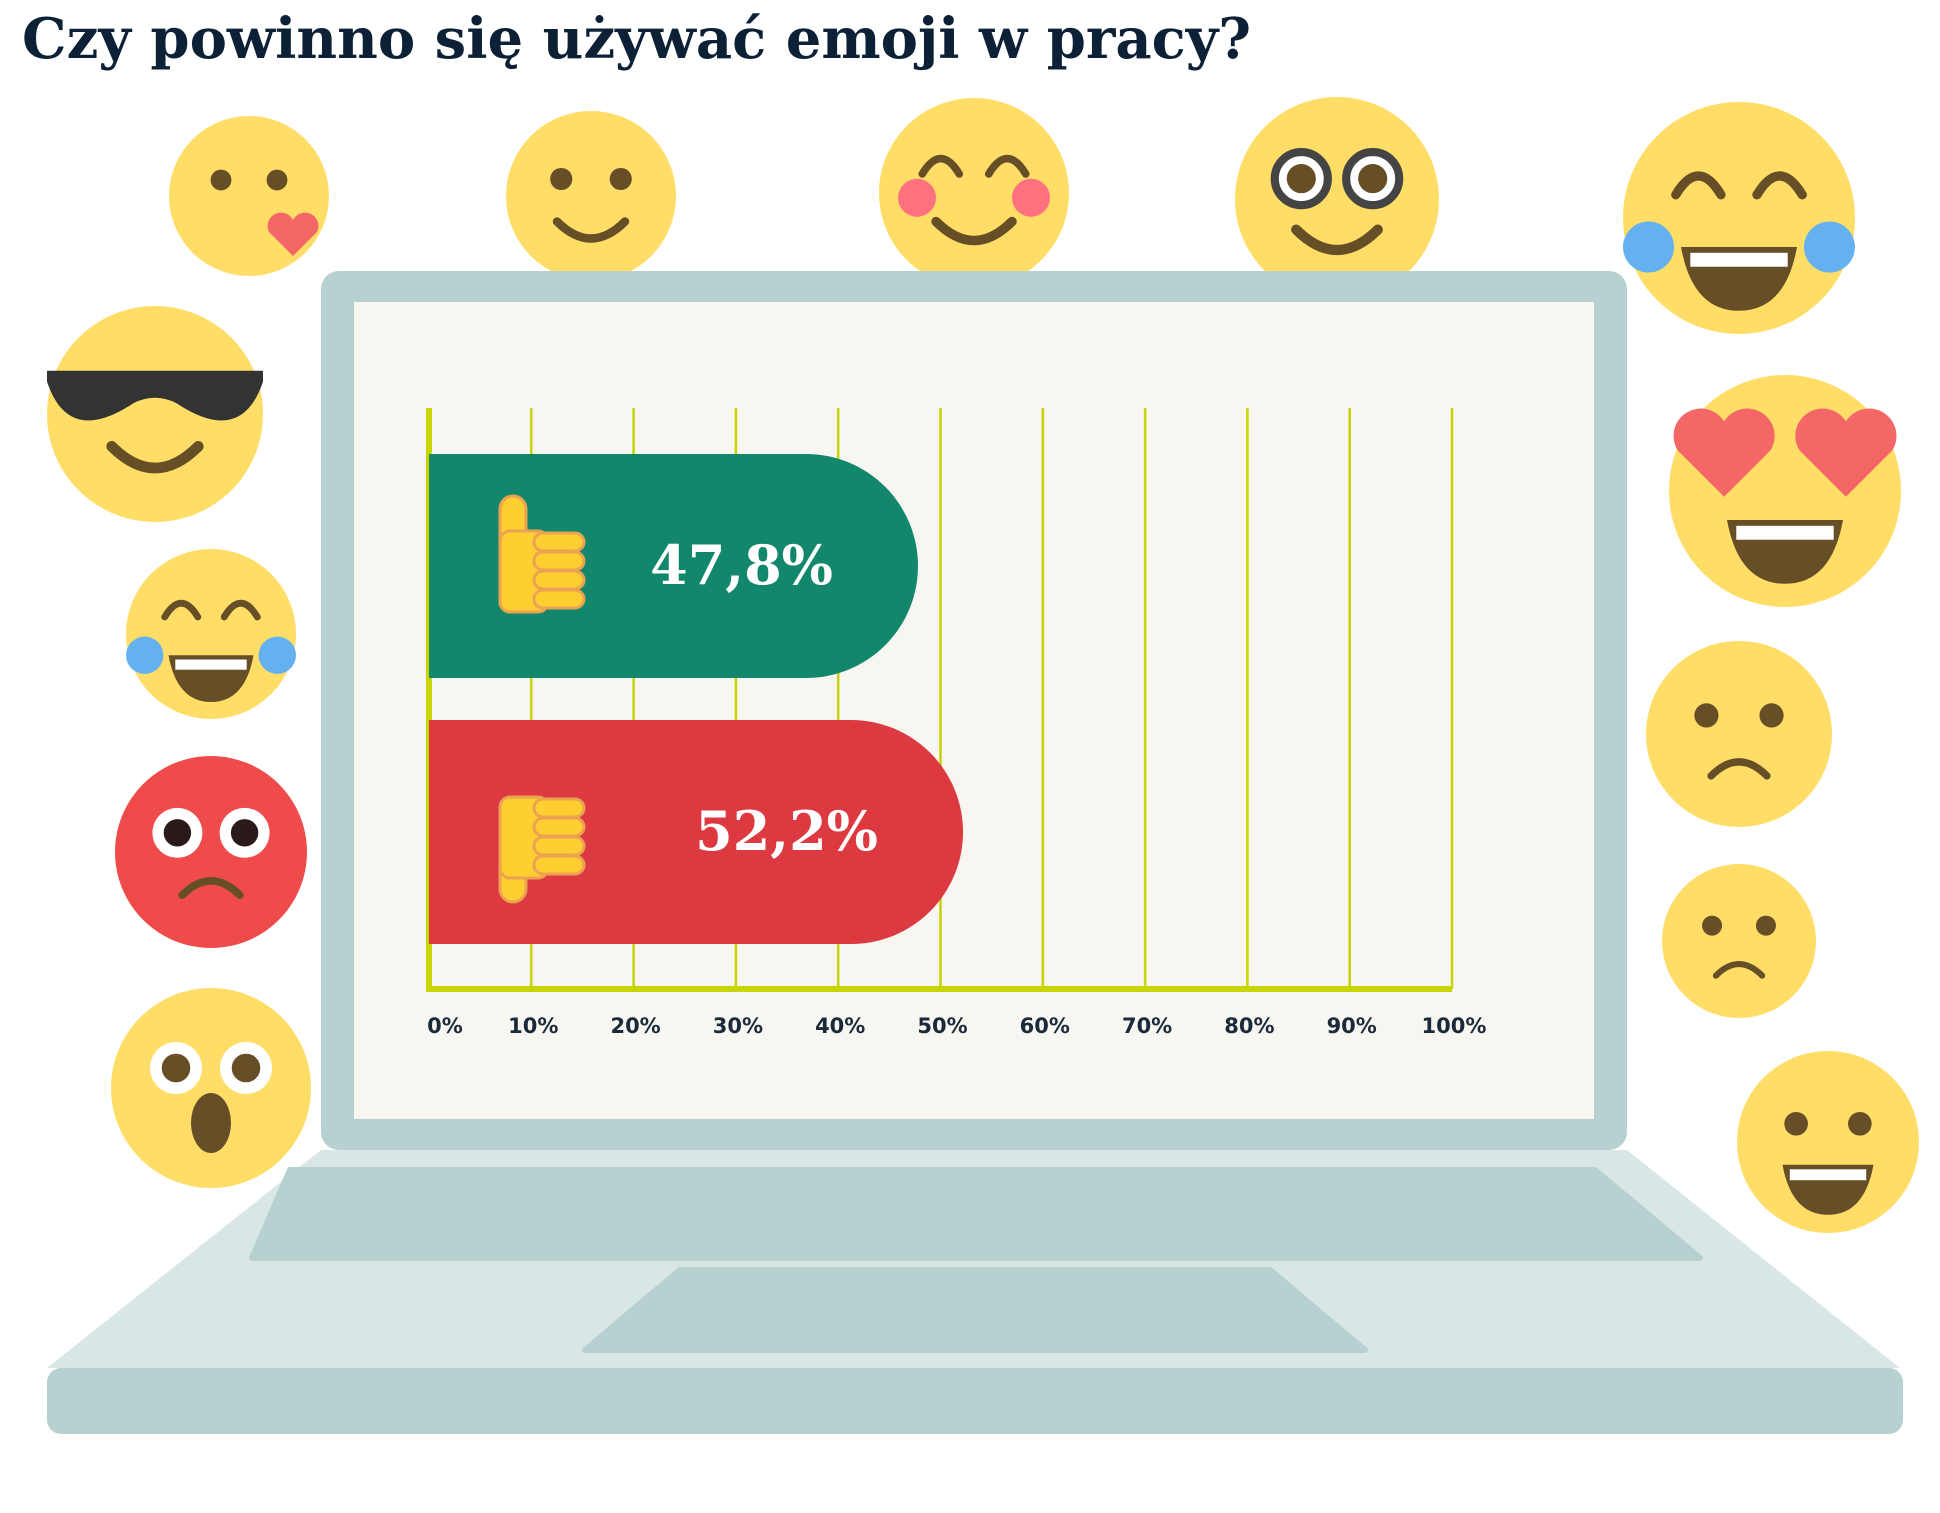 This screenshot has width=1940, height=1513. I want to click on thumb-icon, so click(542, 849).